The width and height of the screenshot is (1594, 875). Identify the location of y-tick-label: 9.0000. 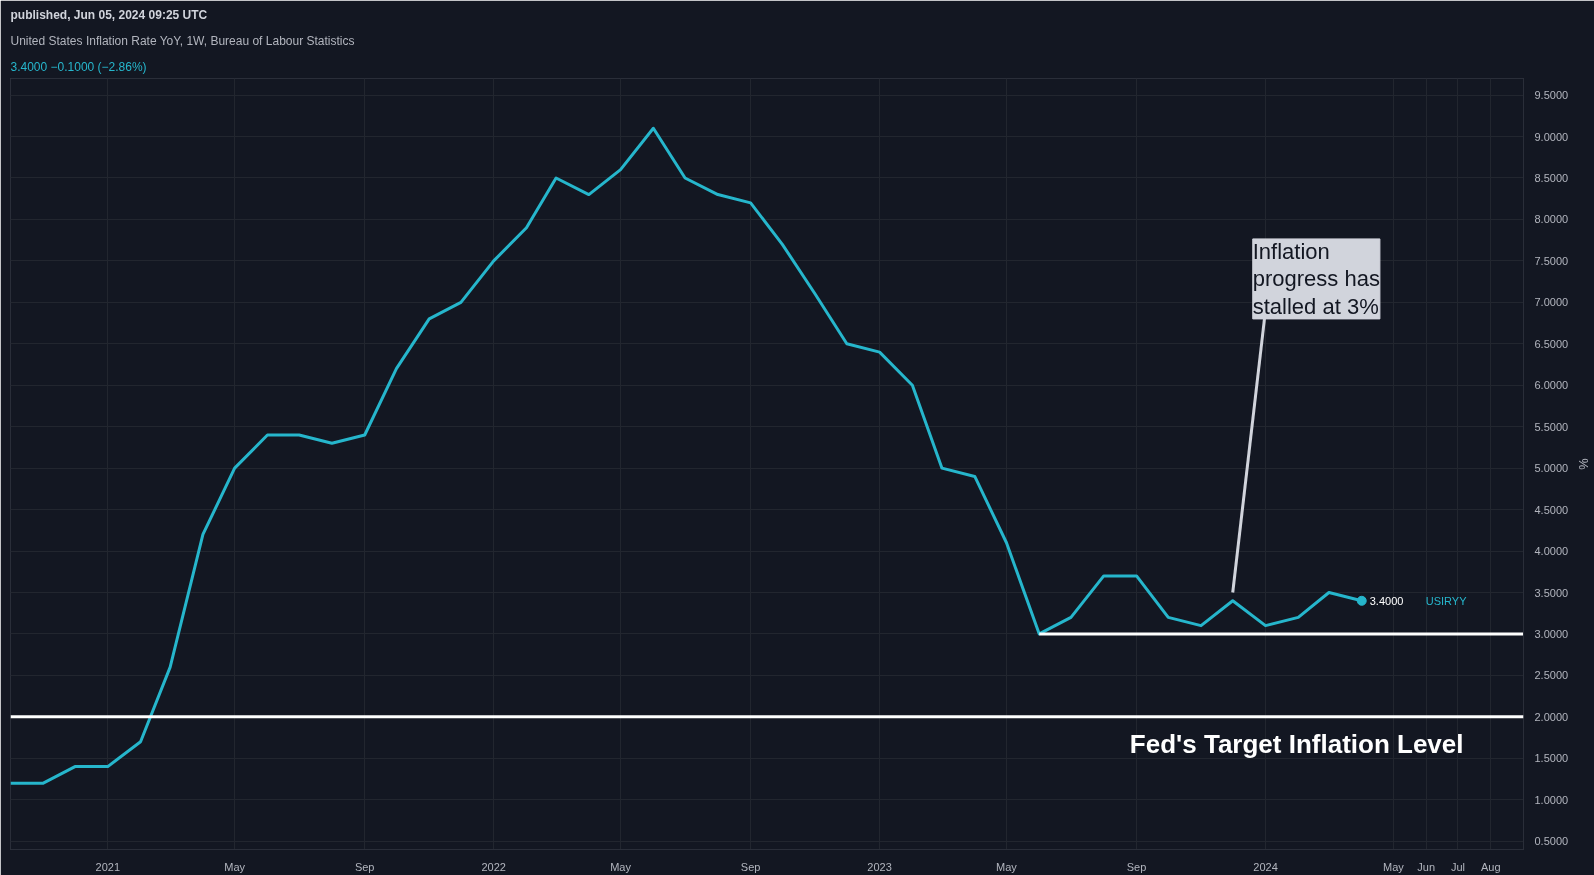
(1551, 136).